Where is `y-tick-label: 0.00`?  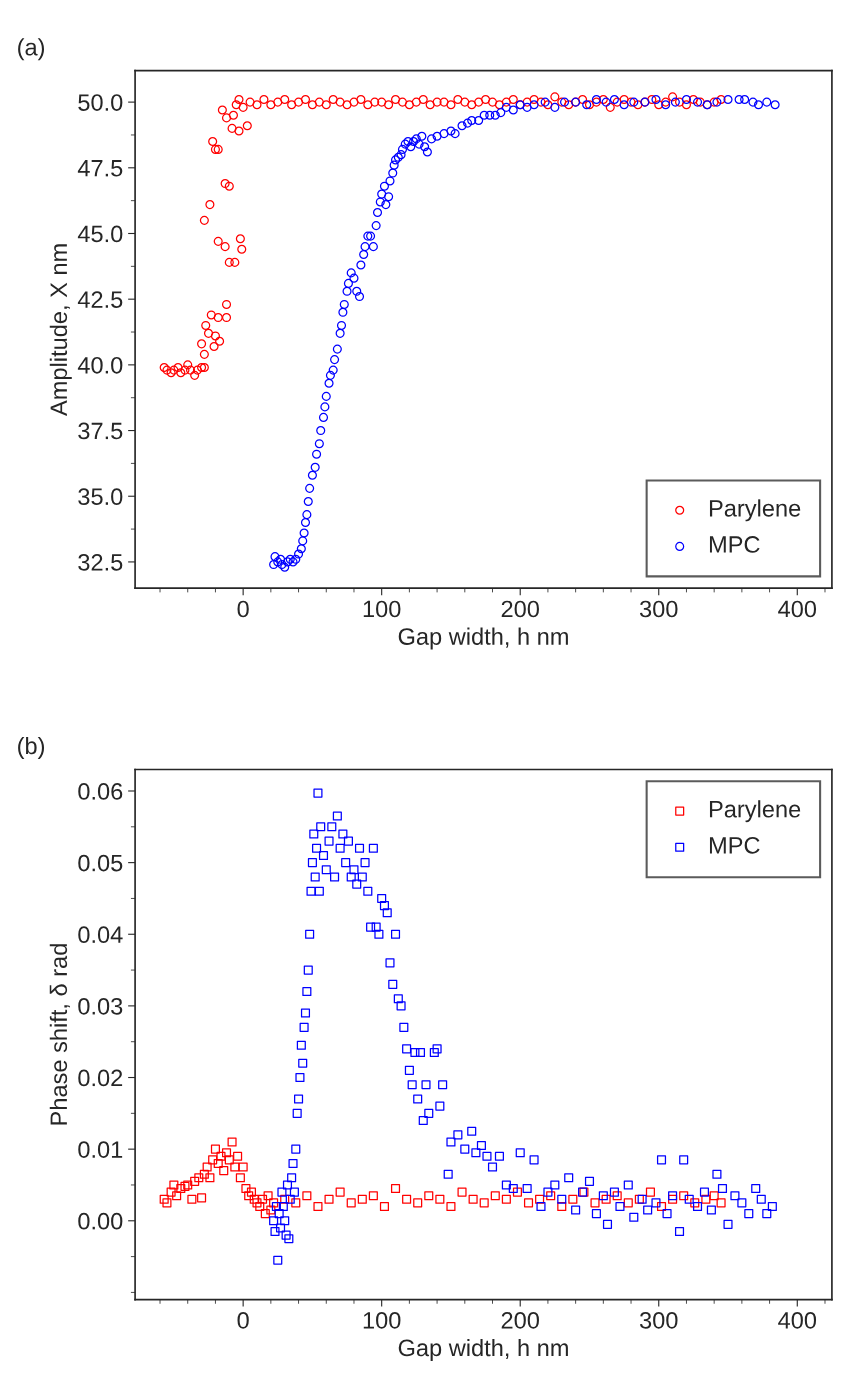 y-tick-label: 0.00 is located at coordinates (100, 1221).